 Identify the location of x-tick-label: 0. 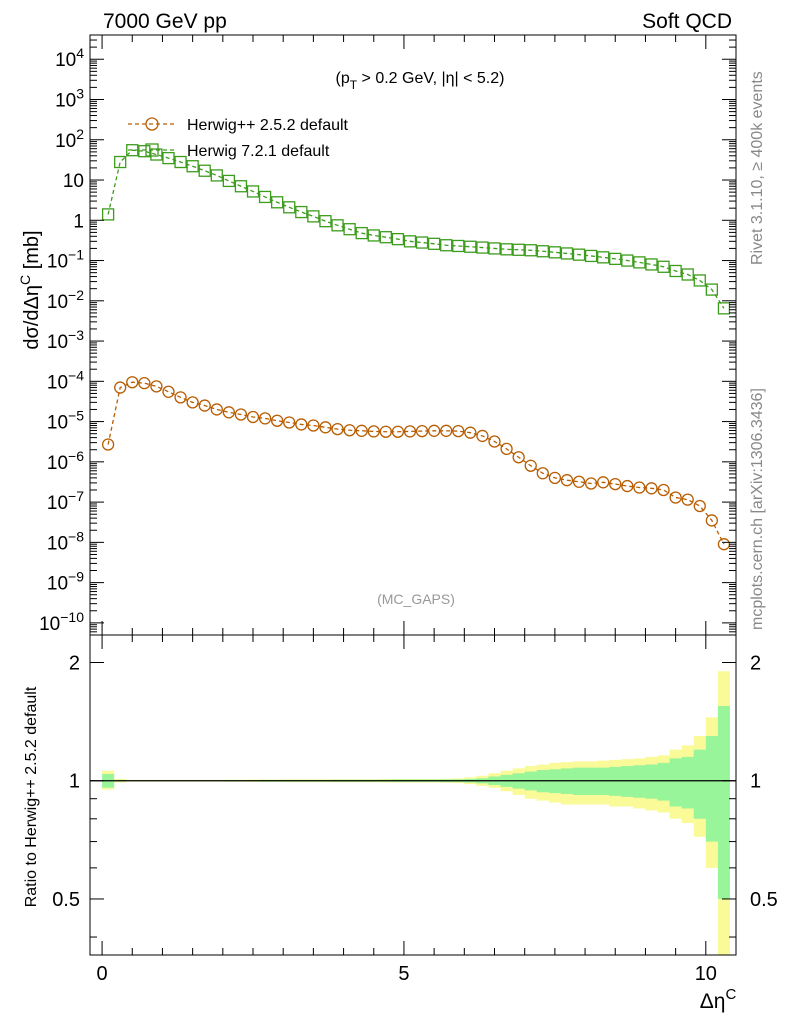
(102, 974).